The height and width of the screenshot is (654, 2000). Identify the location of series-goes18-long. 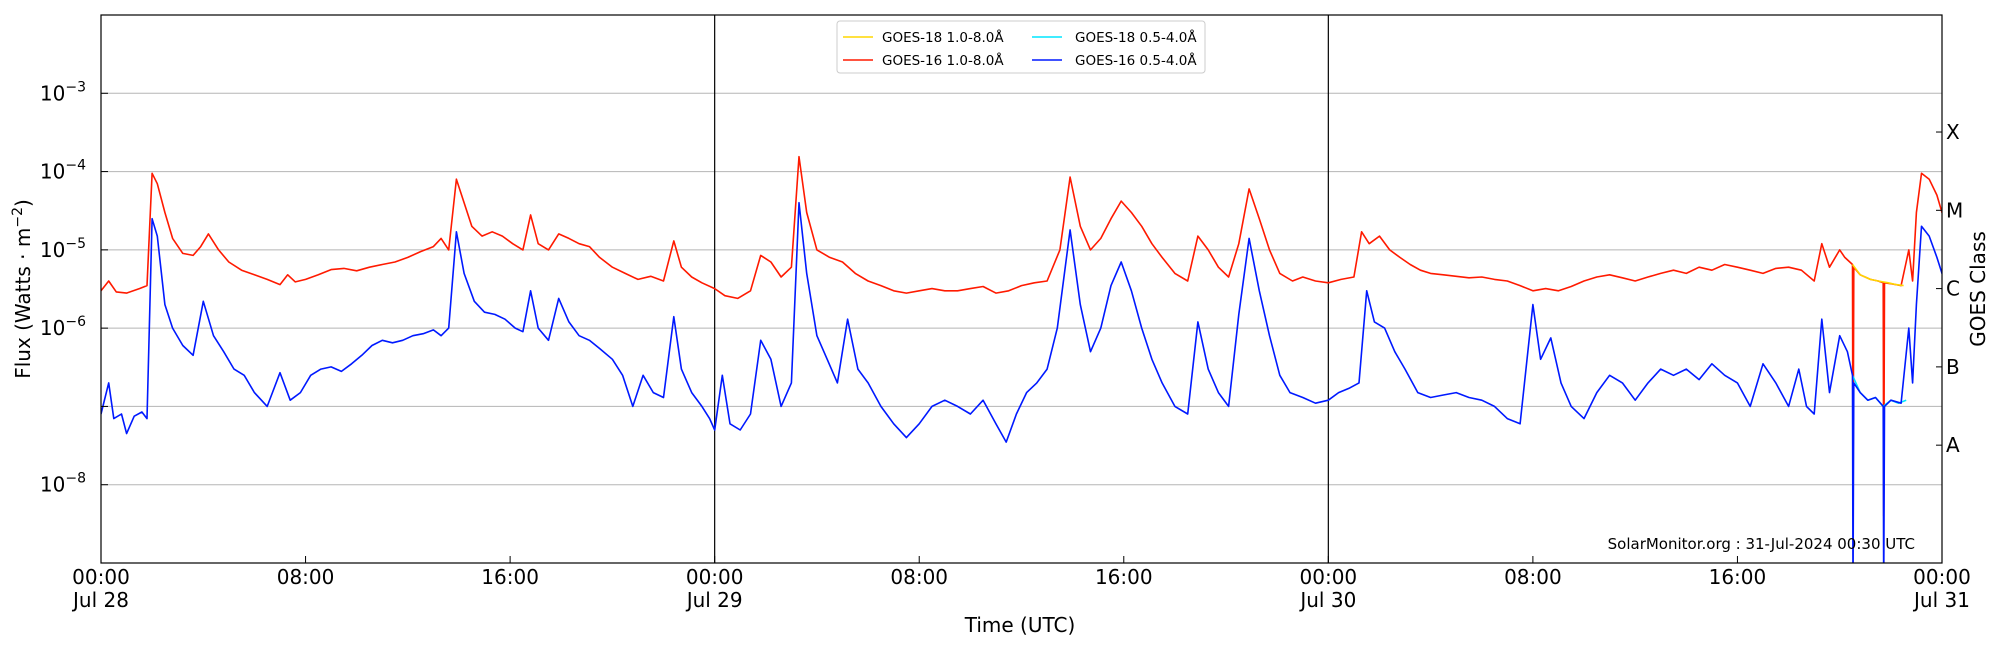
(1877, 275).